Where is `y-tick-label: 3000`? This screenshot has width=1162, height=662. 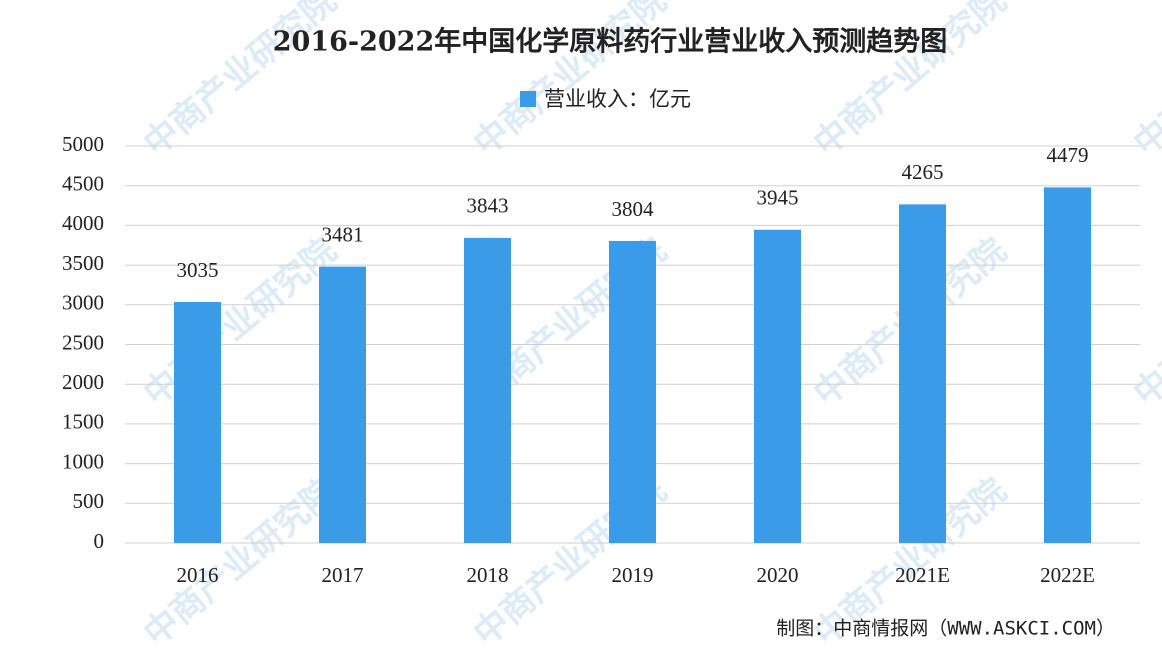 y-tick-label: 3000 is located at coordinates (83, 303).